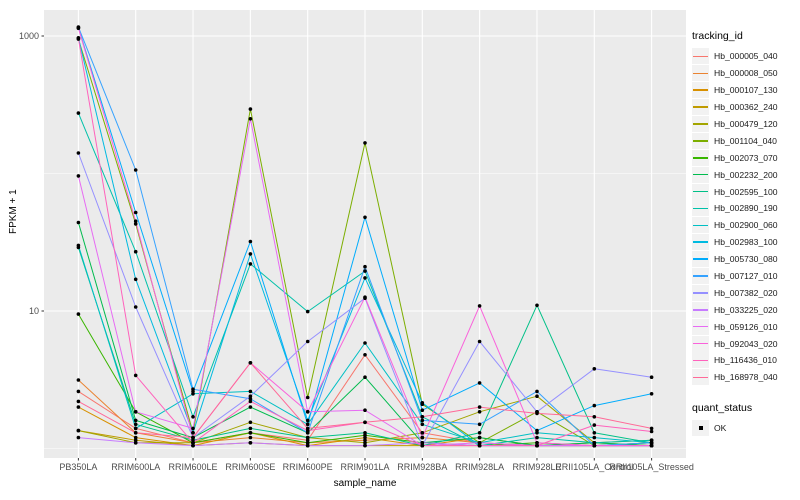 The width and height of the screenshot is (800, 500). What do you see at coordinates (746, 174) in the screenshot?
I see `legend-item-Hb_002232_200: Hb_002232_200` at bounding box center [746, 174].